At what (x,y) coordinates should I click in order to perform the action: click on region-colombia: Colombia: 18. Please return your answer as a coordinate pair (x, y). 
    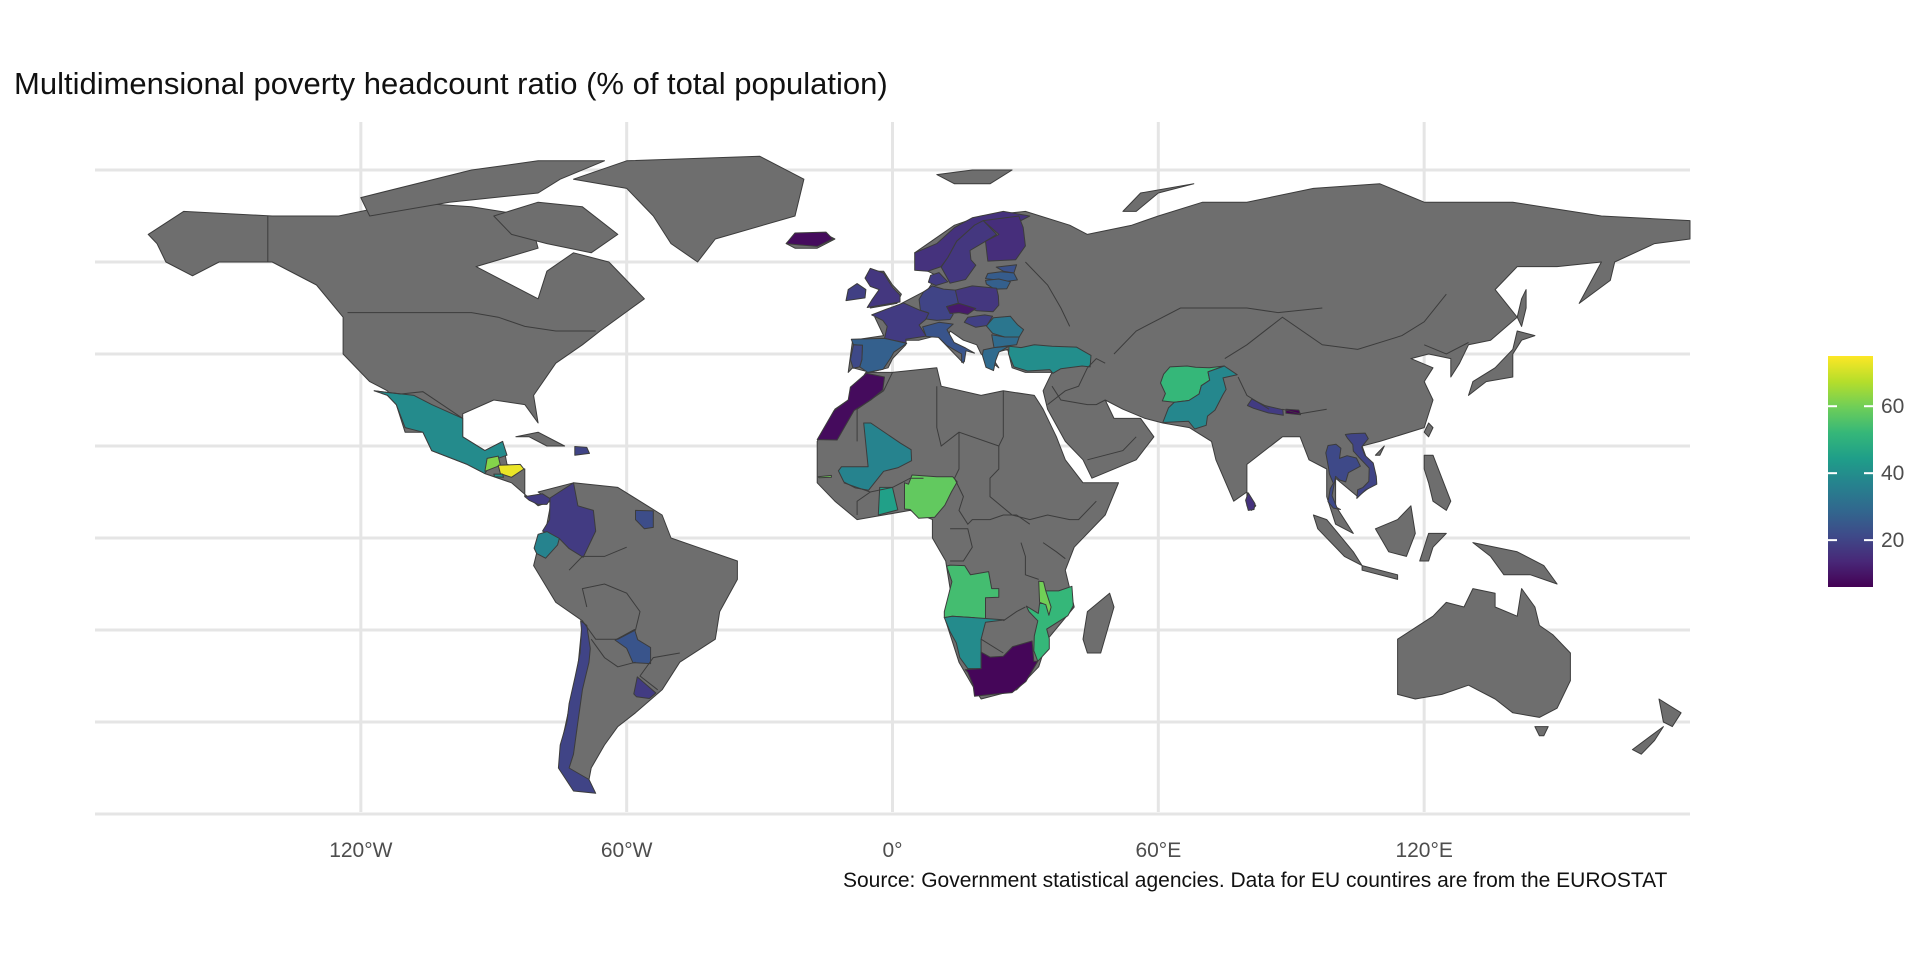
    Looking at the image, I should click on (569, 520).